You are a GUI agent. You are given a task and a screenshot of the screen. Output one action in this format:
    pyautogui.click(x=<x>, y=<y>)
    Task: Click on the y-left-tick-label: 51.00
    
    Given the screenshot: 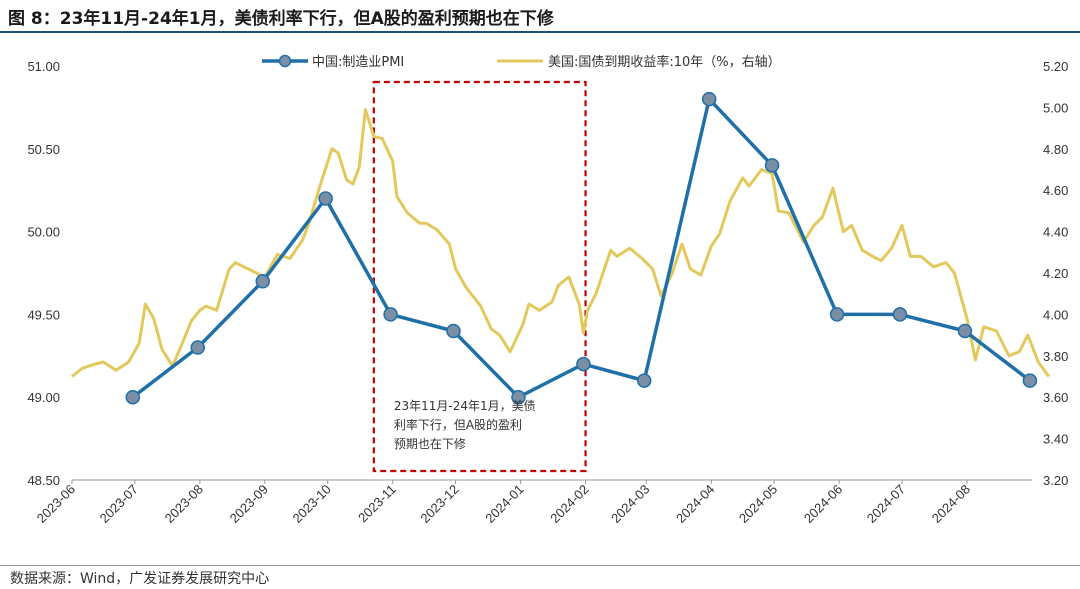 What is the action you would take?
    pyautogui.click(x=43, y=66)
    